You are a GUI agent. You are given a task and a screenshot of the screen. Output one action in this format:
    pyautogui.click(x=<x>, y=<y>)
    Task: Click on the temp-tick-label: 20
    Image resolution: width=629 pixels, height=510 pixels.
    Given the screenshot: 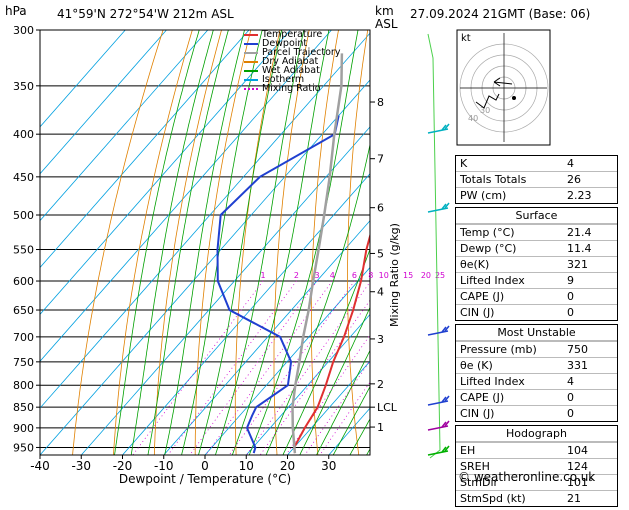 What is the action you would take?
    pyautogui.click(x=287, y=466)
    